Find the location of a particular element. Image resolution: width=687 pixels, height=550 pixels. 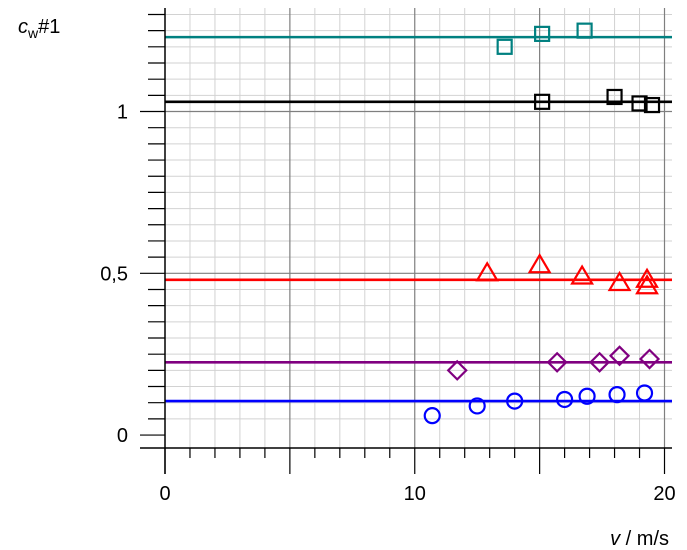

y-tick-label: 1 is located at coordinates (122, 113).